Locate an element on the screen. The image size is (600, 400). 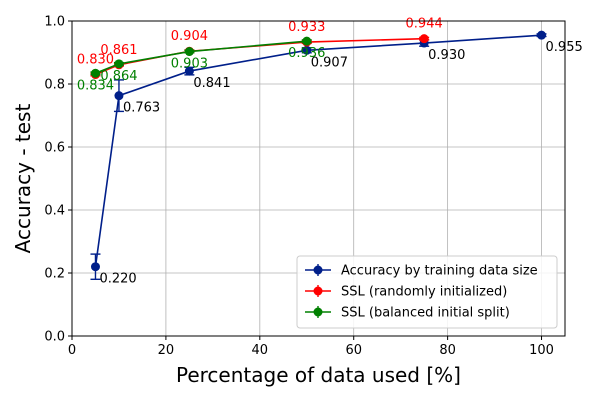
data-label: 0.930 is located at coordinates (446, 55).